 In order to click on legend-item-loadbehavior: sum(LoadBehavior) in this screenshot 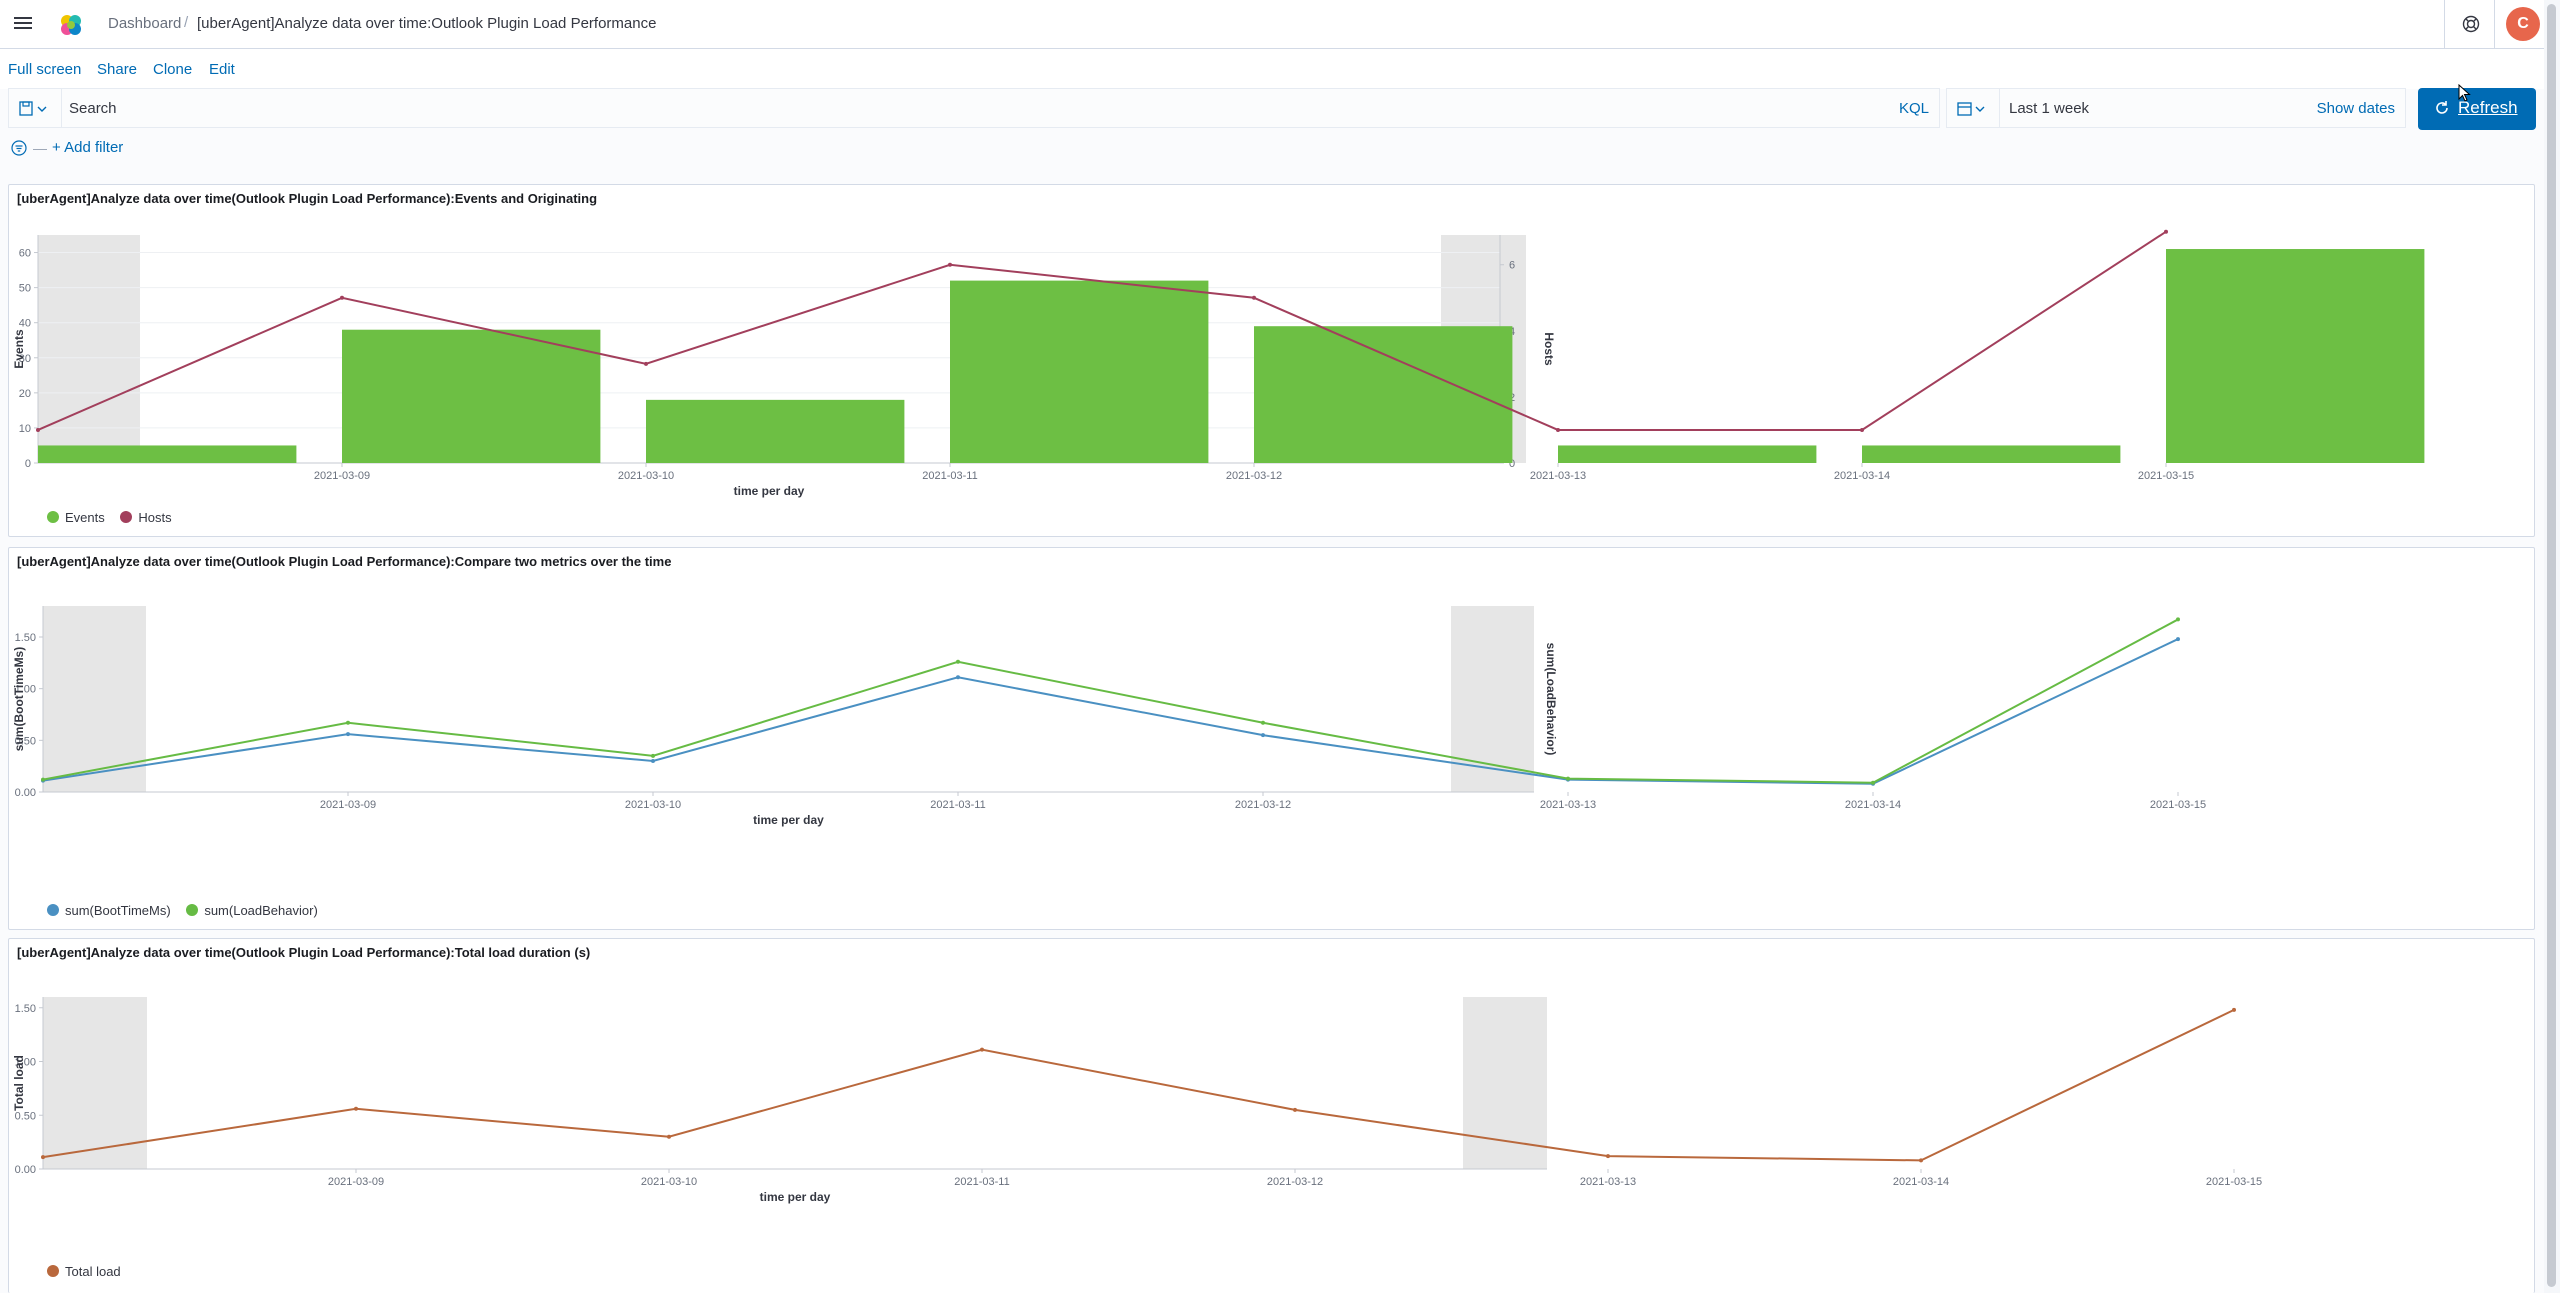, I will do `click(252, 910)`.